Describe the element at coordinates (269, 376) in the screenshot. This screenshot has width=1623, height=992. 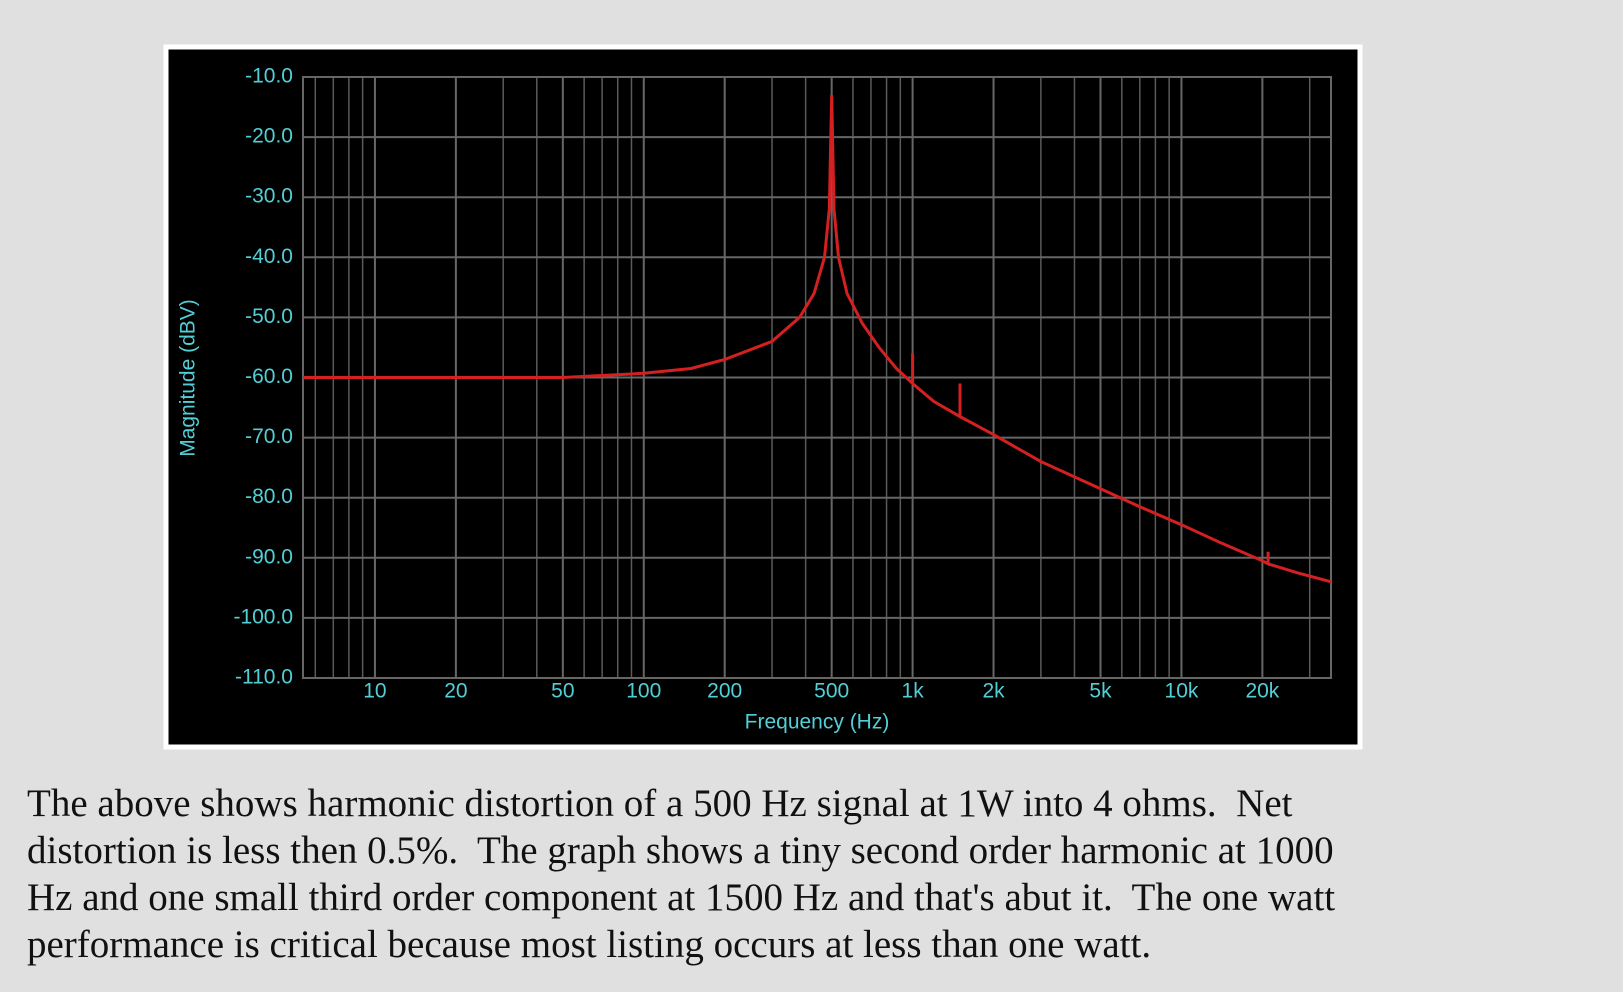
I see `y-tick-label: -60.0` at that location.